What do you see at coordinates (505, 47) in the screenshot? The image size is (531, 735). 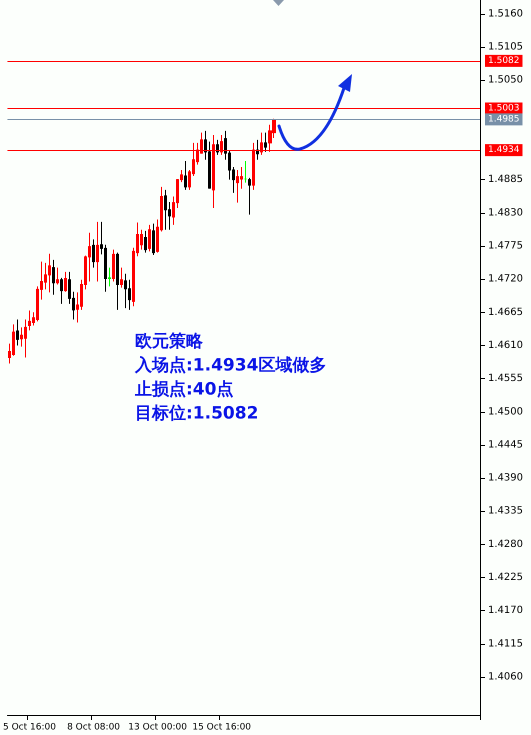 I see `y-tick-label: 1.5105` at bounding box center [505, 47].